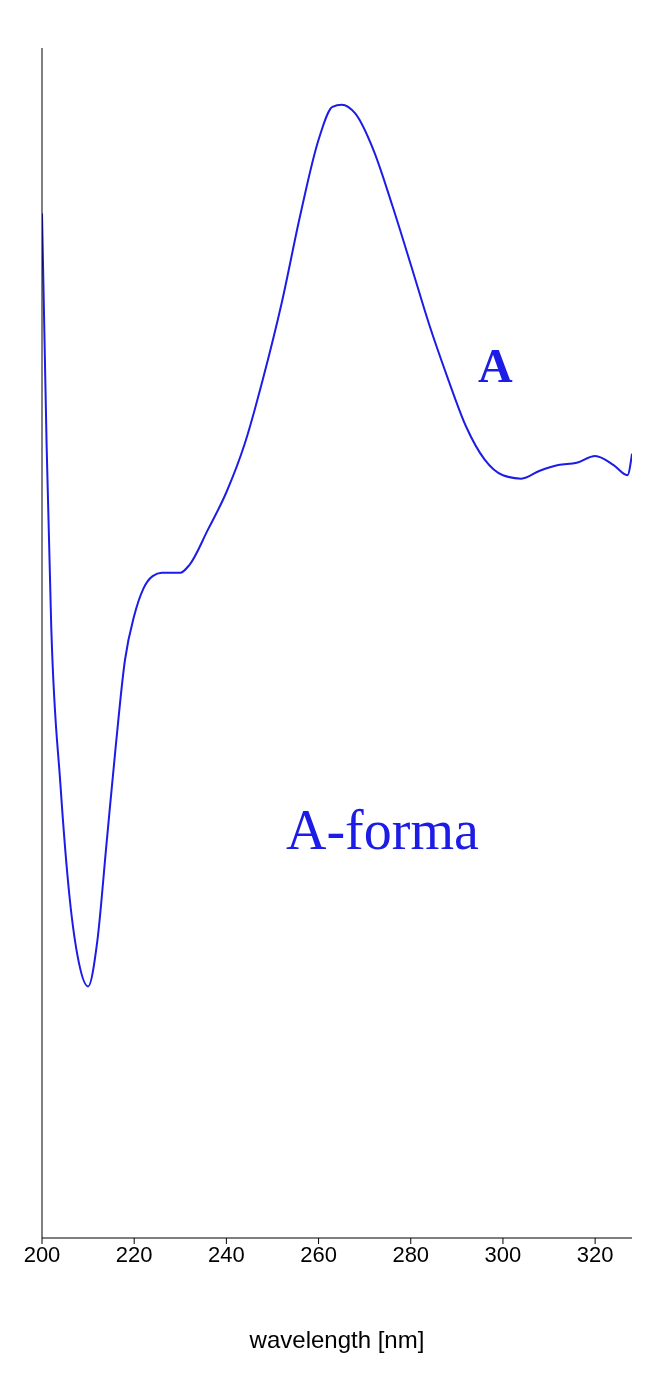  I want to click on x-tick-label: 220, so click(134, 1254).